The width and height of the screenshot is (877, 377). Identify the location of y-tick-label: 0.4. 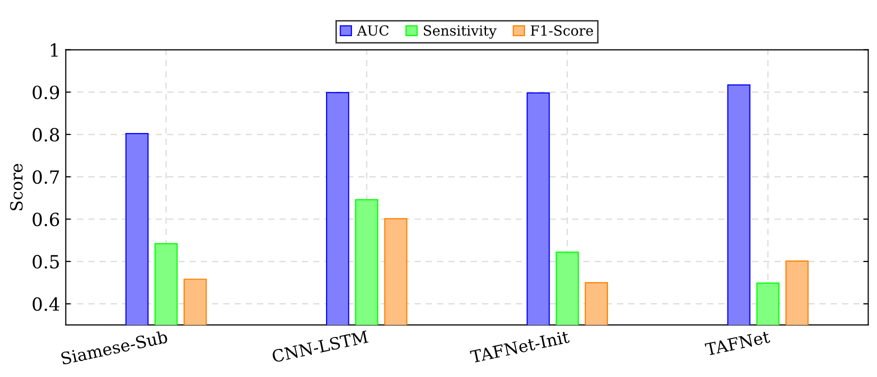
(46, 304).